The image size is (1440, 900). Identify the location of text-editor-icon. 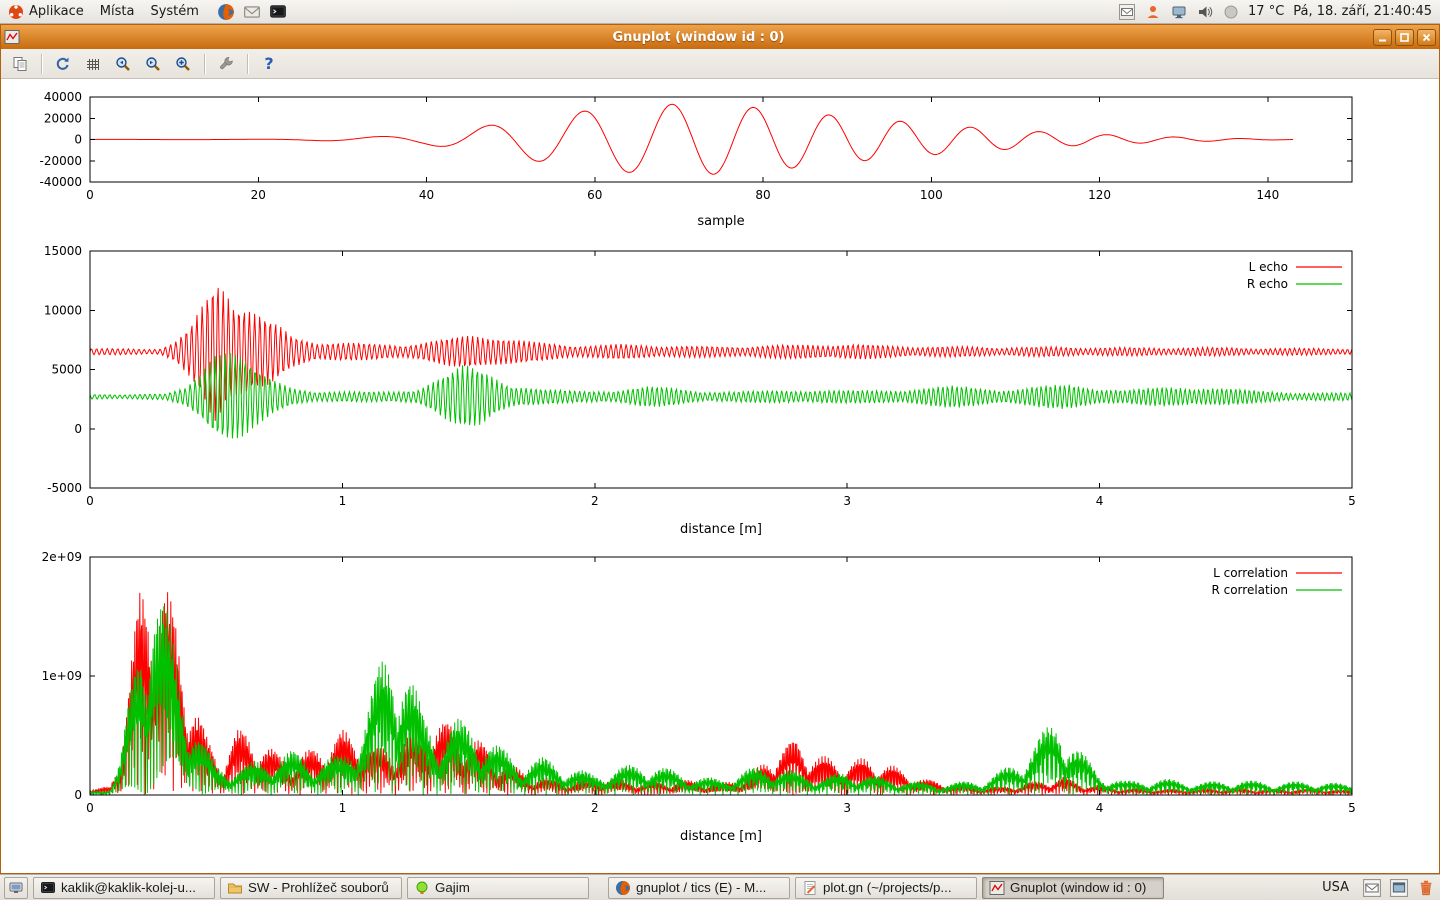
(810, 887).